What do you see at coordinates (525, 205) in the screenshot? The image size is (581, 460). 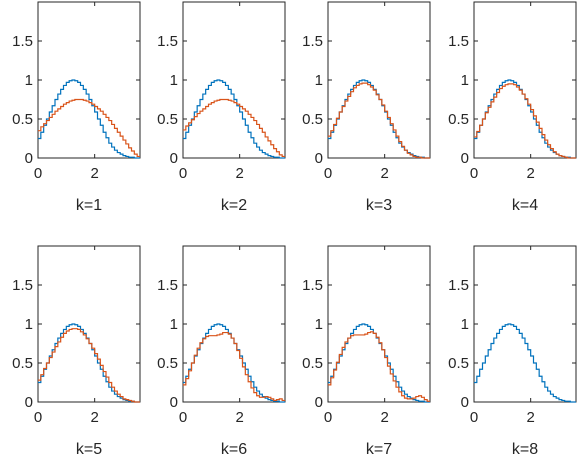 I see `x-axis-label: k=4` at bounding box center [525, 205].